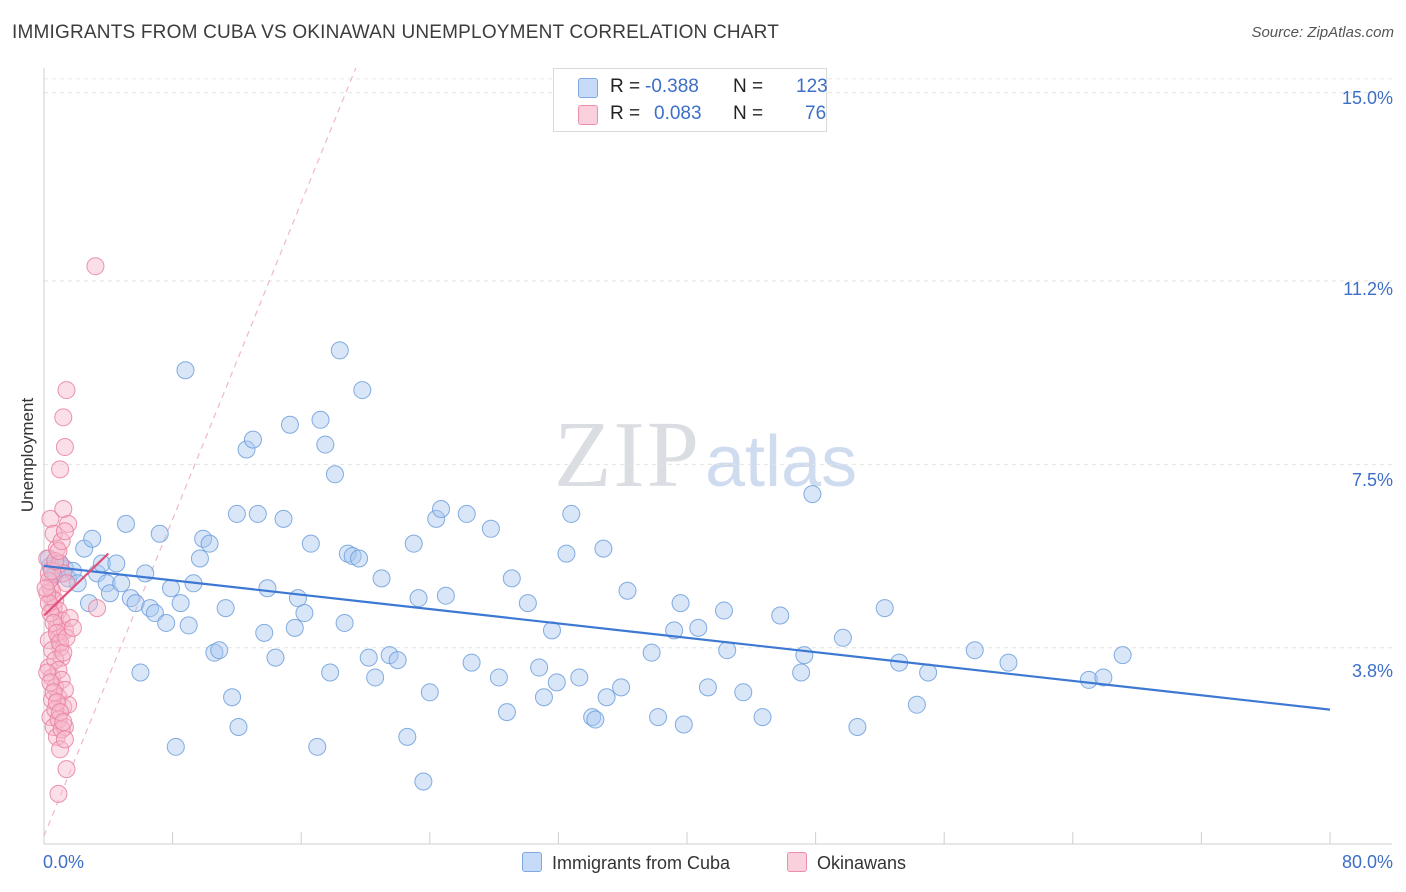 This screenshot has width=1406, height=892. Describe the element at coordinates (862, 863) in the screenshot. I see `legend-label-okinawans: Okinawans` at that location.